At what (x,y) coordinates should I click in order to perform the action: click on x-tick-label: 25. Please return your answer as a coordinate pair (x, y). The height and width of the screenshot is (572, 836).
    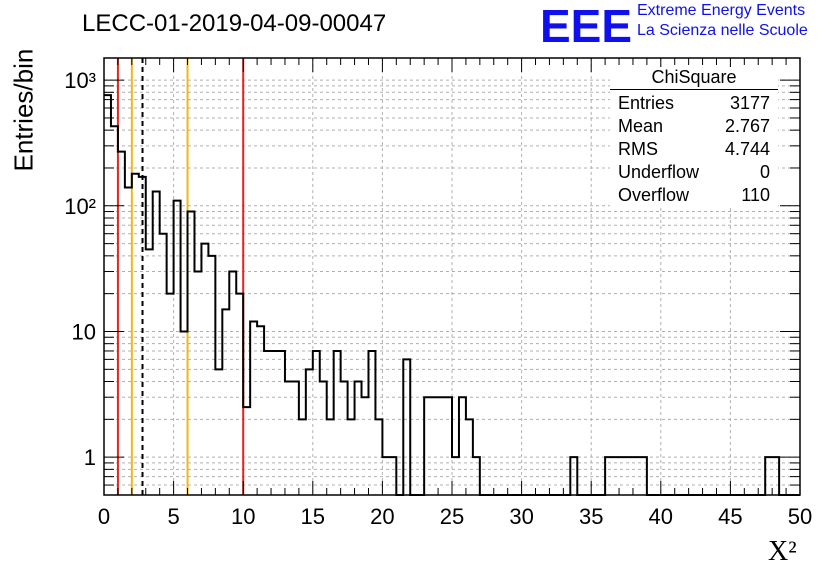
    Looking at the image, I should click on (452, 516).